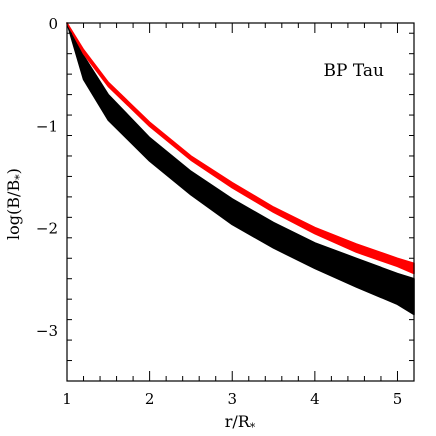  I want to click on x-tick-label: 5, so click(398, 399).